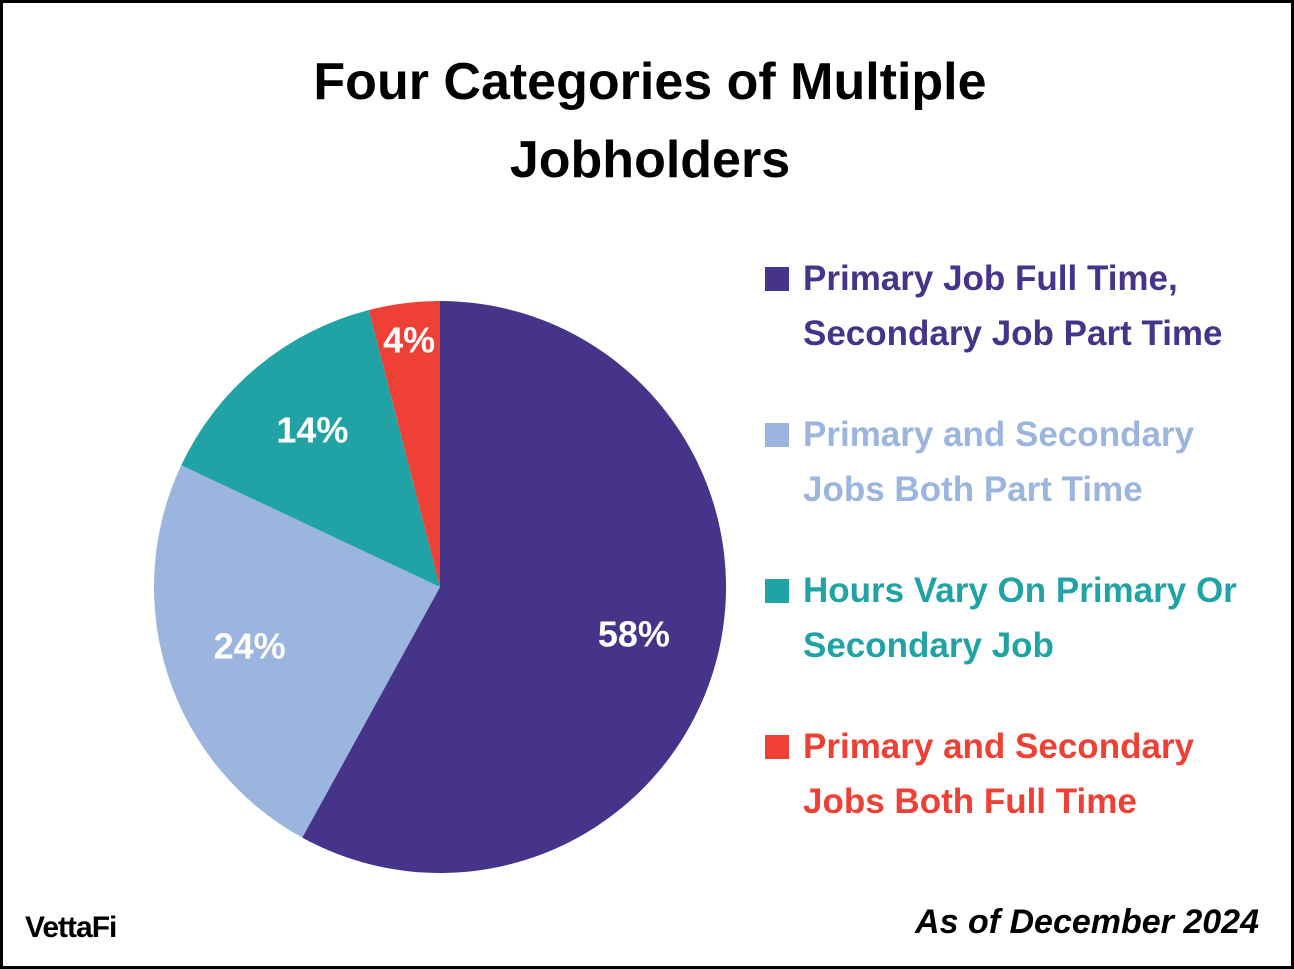 This screenshot has height=969, width=1294. What do you see at coordinates (1020, 618) in the screenshot?
I see `legend-label: Hours Vary On Primary Or Secondary Job` at bounding box center [1020, 618].